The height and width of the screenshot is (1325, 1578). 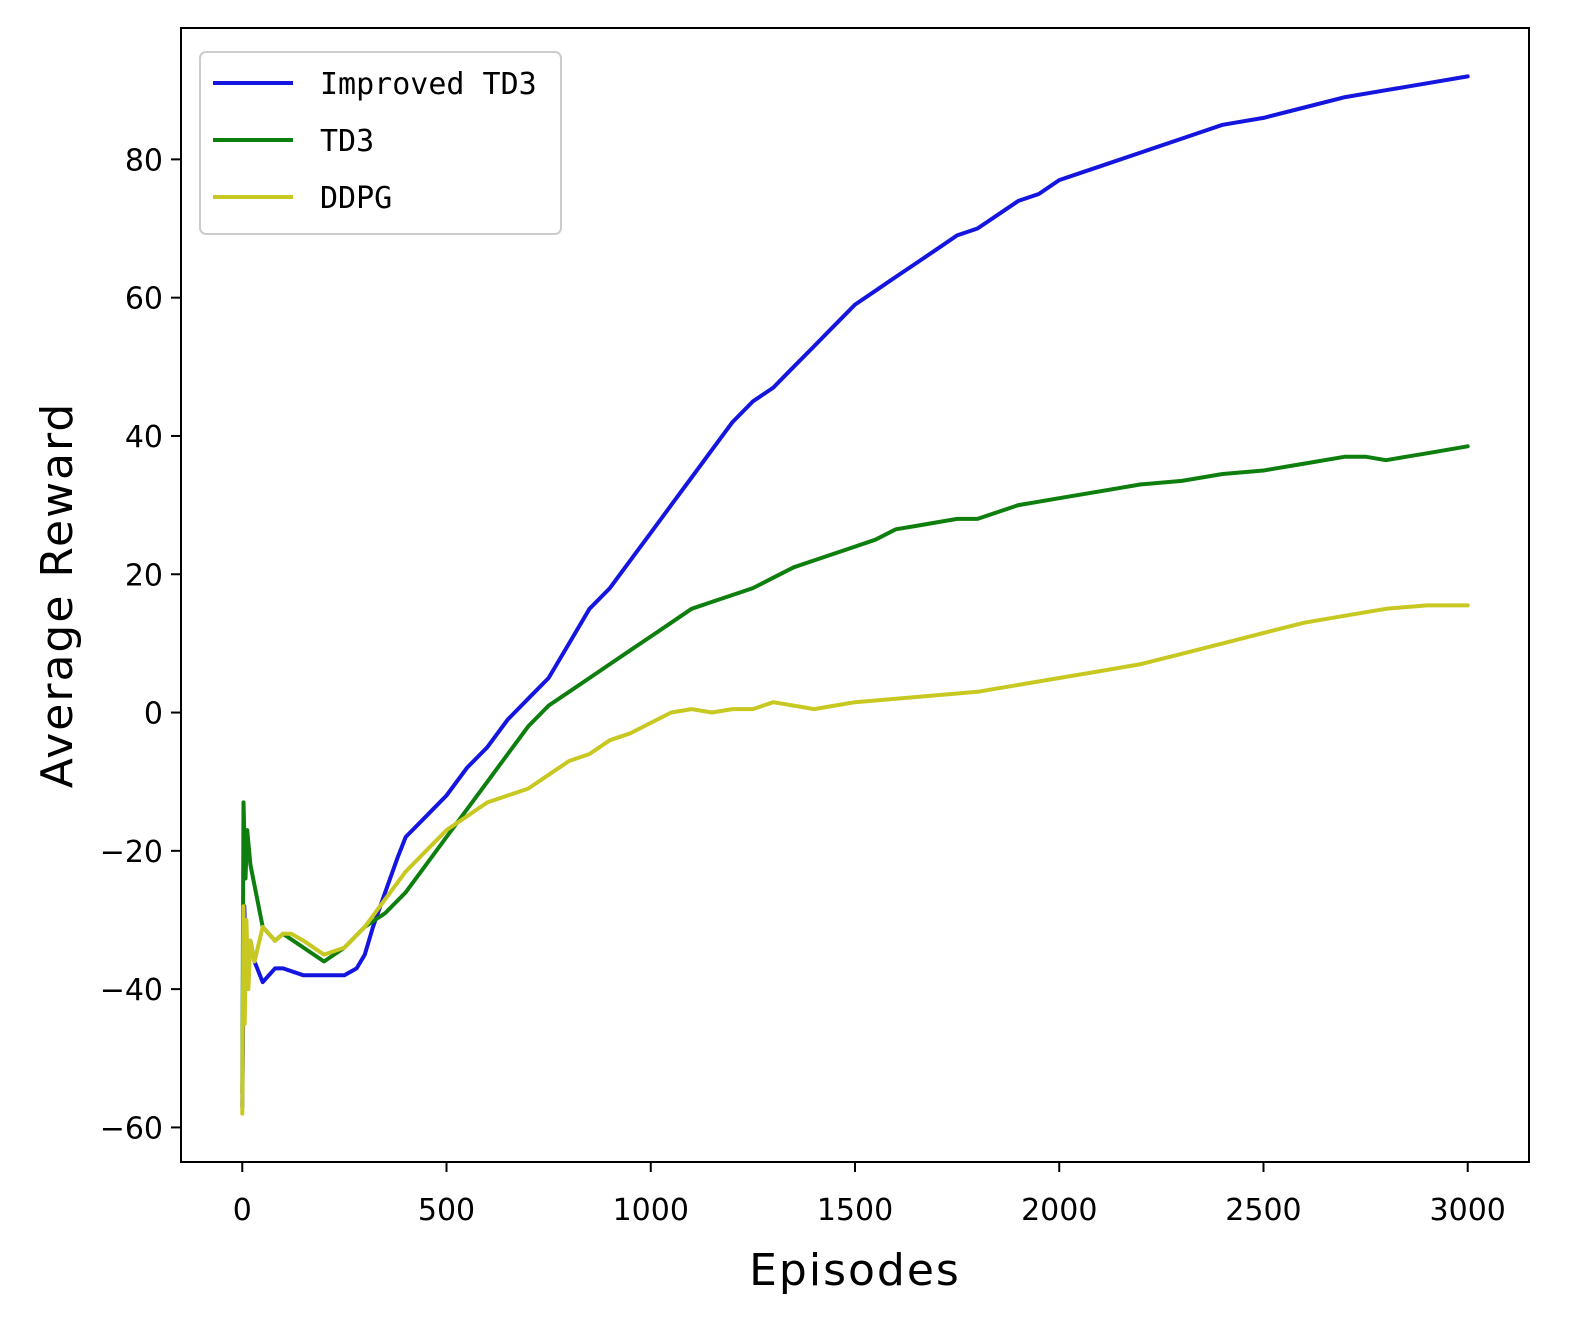 I want to click on legend-label: Improved TD3, so click(x=428, y=84).